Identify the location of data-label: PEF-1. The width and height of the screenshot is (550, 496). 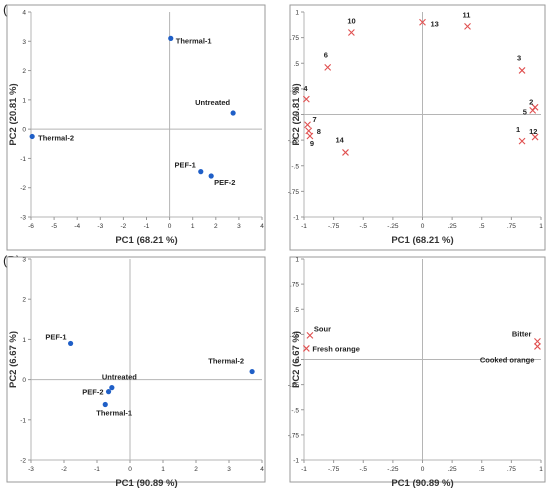
(55, 336).